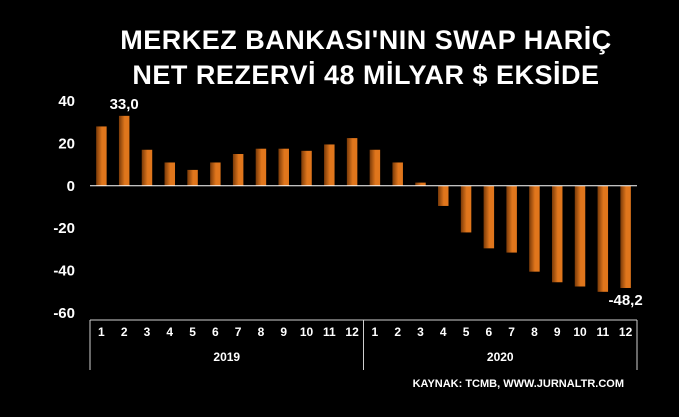  What do you see at coordinates (626, 300) in the screenshot?
I see `data-label: -48,2` at bounding box center [626, 300].